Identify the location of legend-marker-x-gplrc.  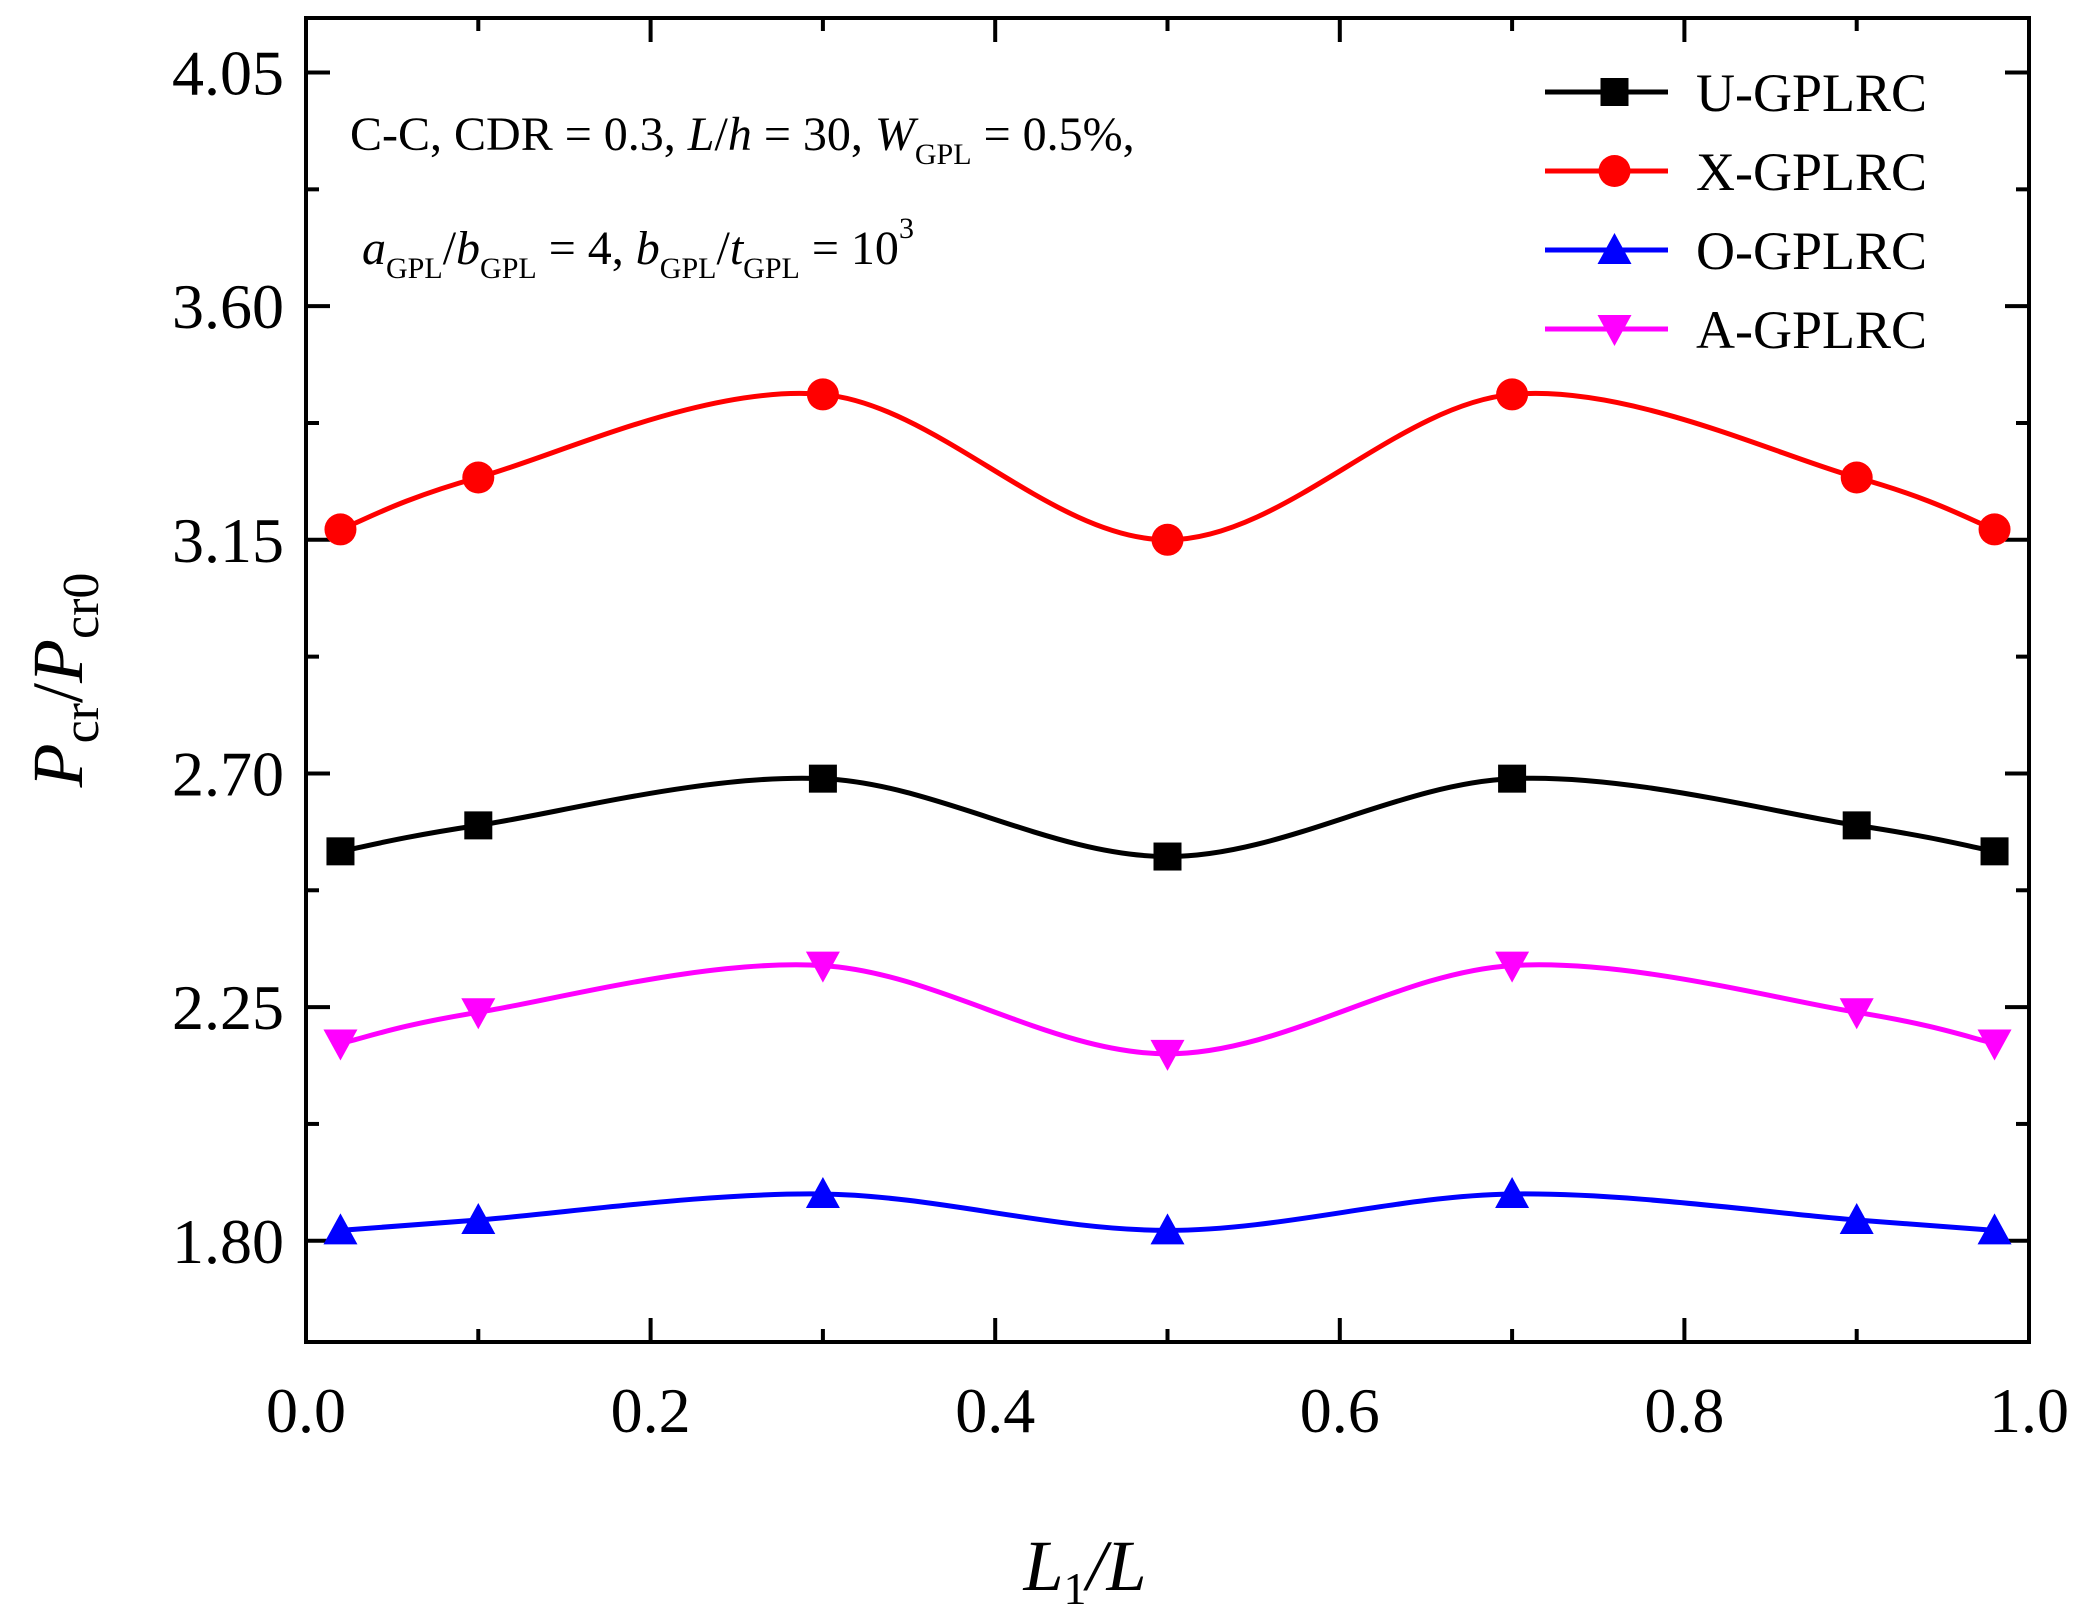
(1614, 171).